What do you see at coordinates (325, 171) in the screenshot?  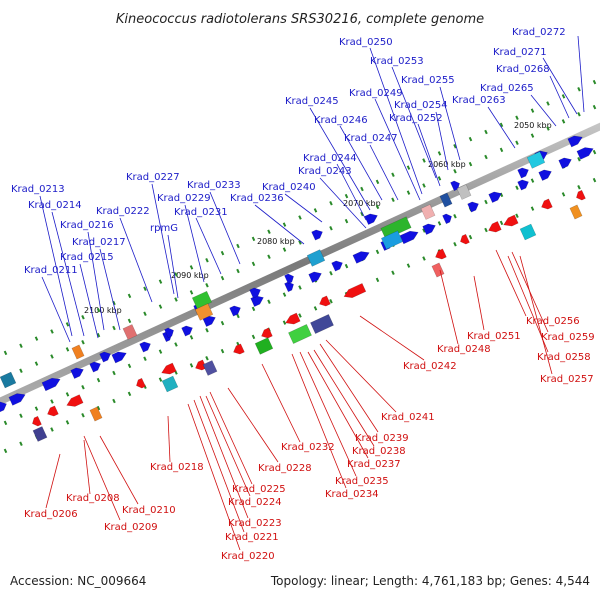 I see `gene-label-forward: Krad_0243` at bounding box center [325, 171].